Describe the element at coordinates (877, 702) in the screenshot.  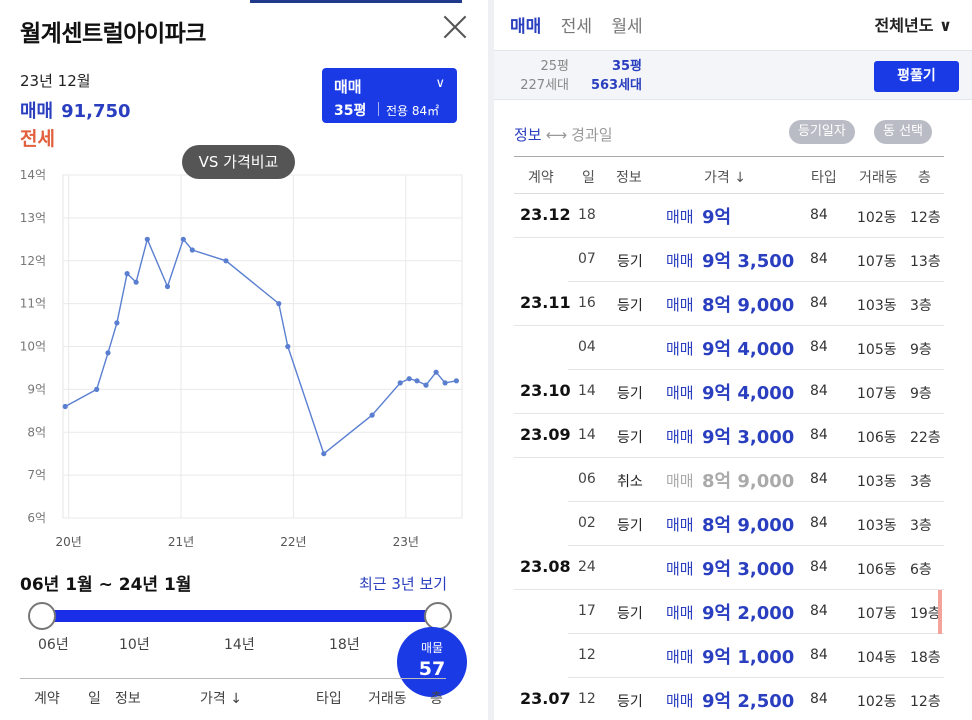
I see `row-dong: 102동` at that location.